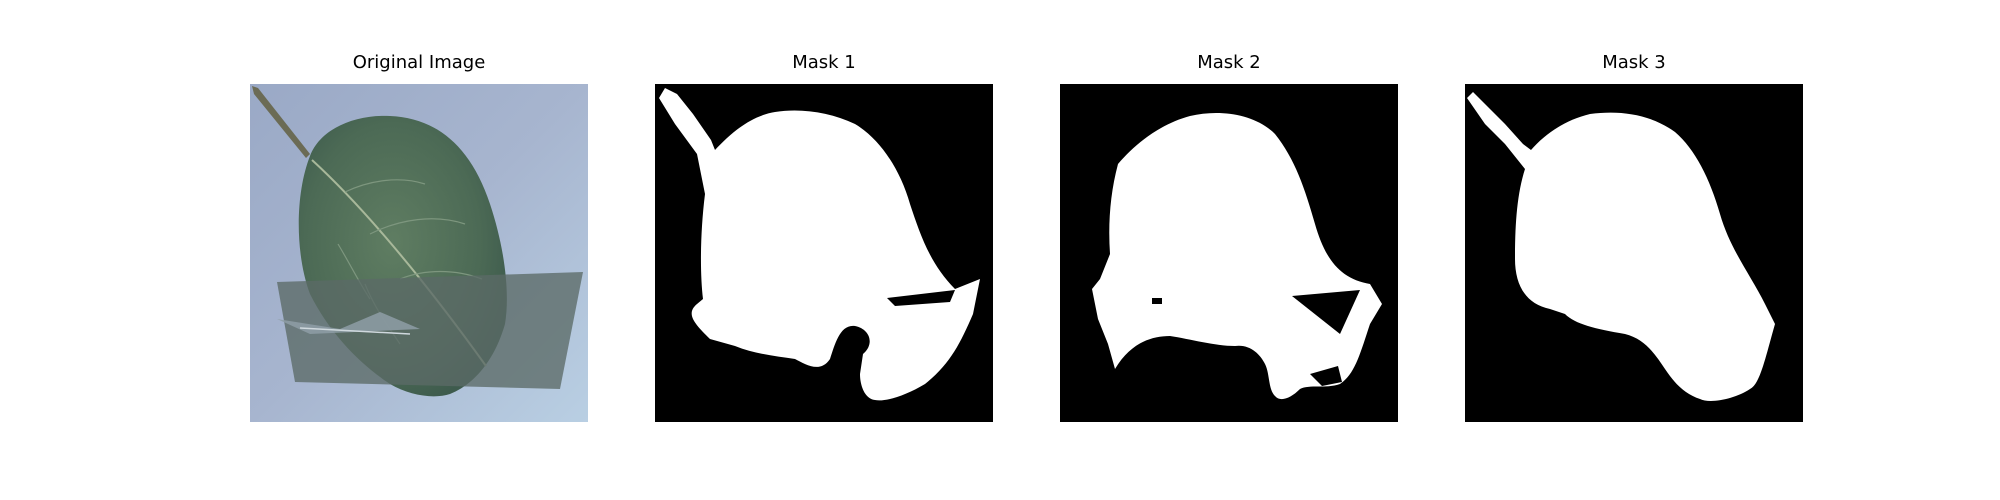 Image resolution: width=2000 pixels, height=500 pixels. Describe the element at coordinates (824, 253) in the screenshot. I see `mask-1-image` at that location.